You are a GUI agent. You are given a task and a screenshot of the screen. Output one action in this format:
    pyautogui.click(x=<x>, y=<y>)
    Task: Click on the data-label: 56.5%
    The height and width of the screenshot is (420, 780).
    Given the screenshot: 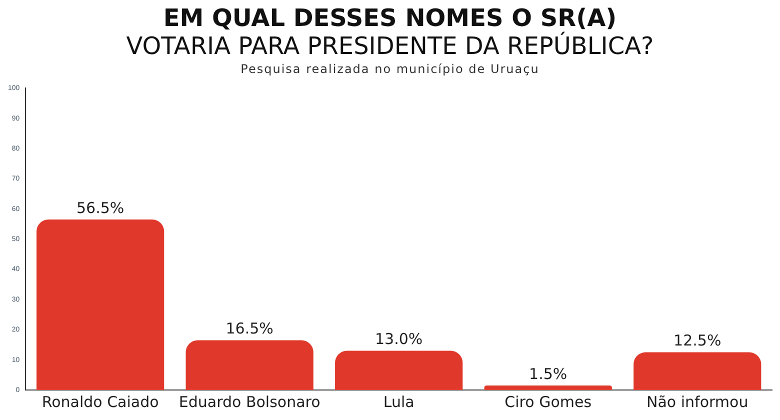 What is the action you would take?
    pyautogui.click(x=100, y=207)
    